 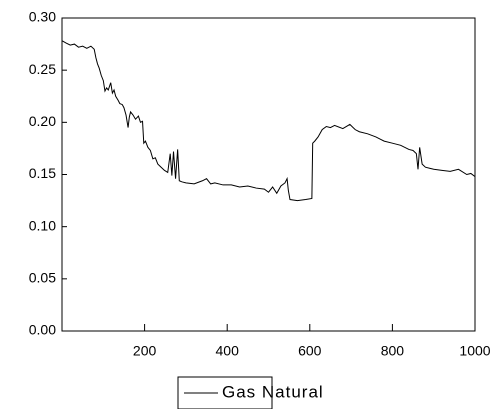 I want to click on legend-box, so click(x=225, y=392).